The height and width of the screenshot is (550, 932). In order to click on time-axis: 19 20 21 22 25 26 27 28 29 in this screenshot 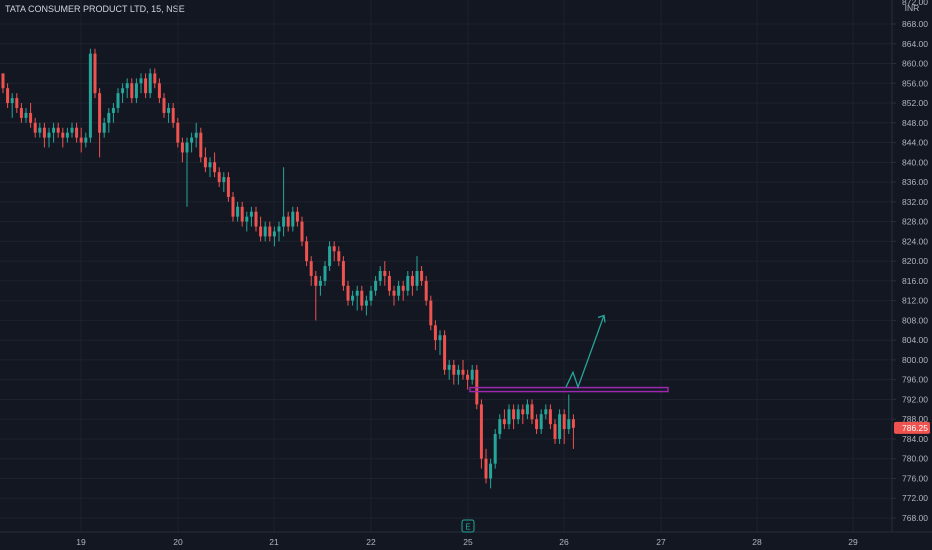, I will do `click(466, 539)`.